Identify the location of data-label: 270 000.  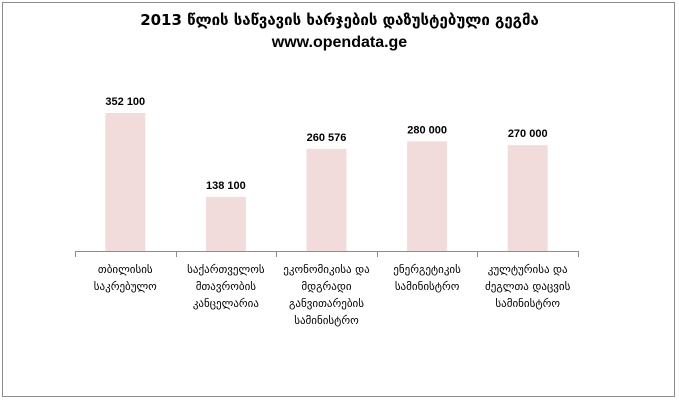
(528, 134).